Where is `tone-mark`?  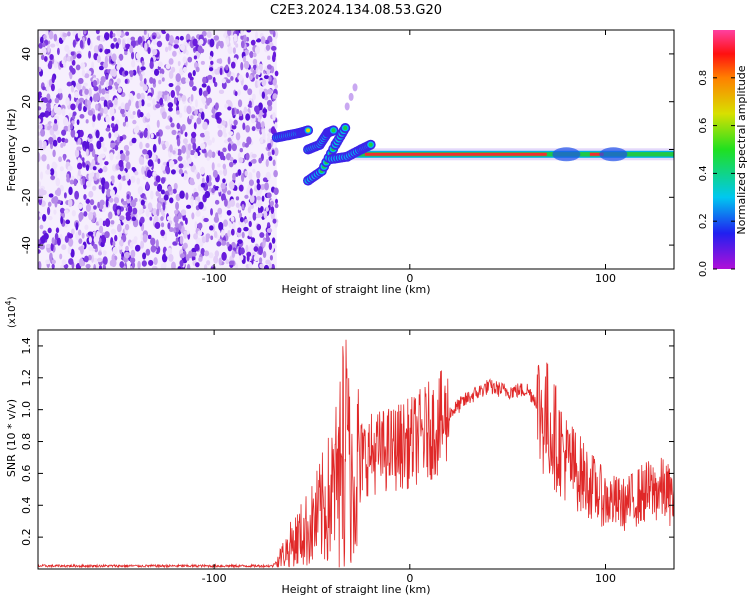
tone-mark is located at coordinates (345, 127).